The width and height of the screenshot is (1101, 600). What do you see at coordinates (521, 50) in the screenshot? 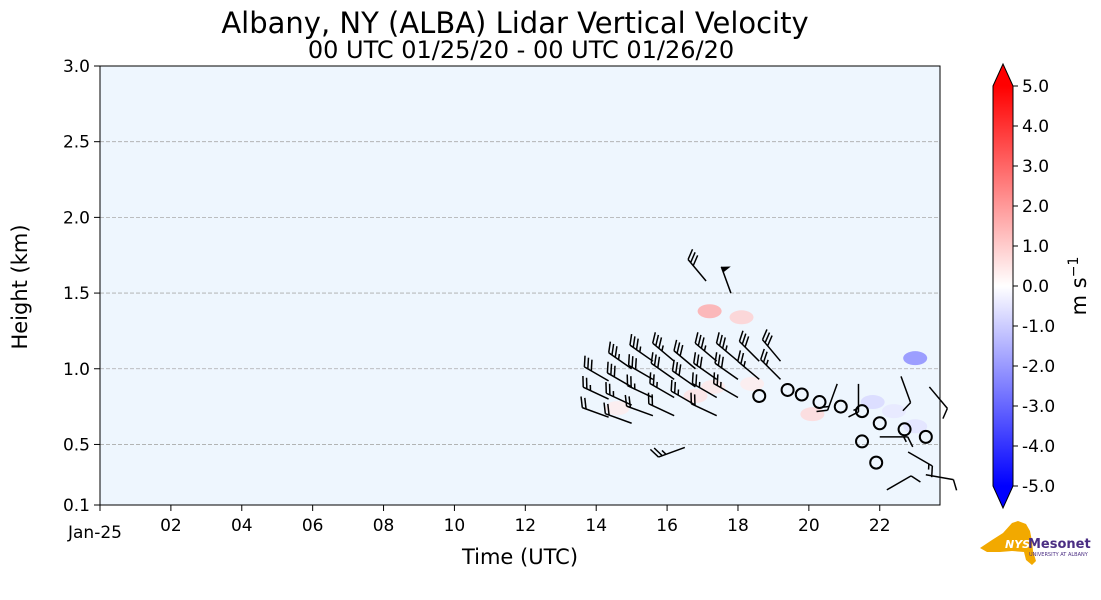
I see `chart-subtitle: 00 UTC 01/25/20 - 00 UTC 01/26/20` at bounding box center [521, 50].